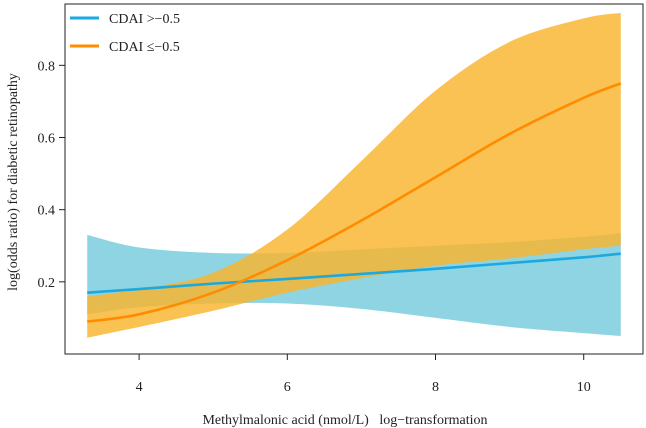 This screenshot has width=646, height=428. What do you see at coordinates (435, 387) in the screenshot?
I see `x-tick-label: 8` at bounding box center [435, 387].